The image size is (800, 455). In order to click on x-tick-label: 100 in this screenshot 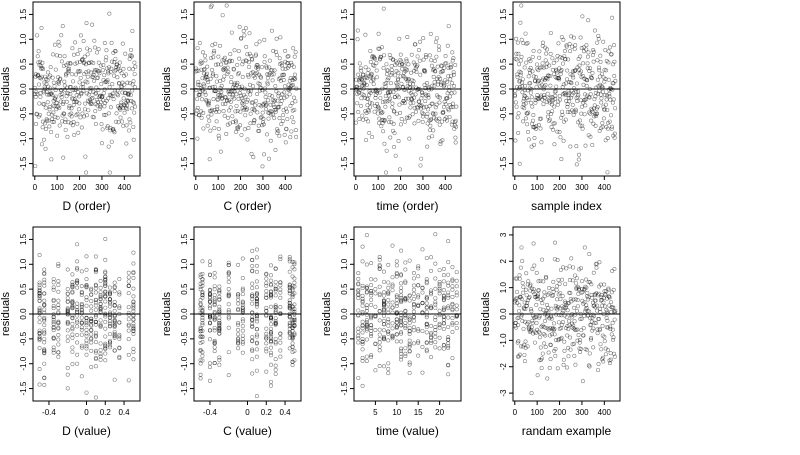, I will do `click(57, 187)`.